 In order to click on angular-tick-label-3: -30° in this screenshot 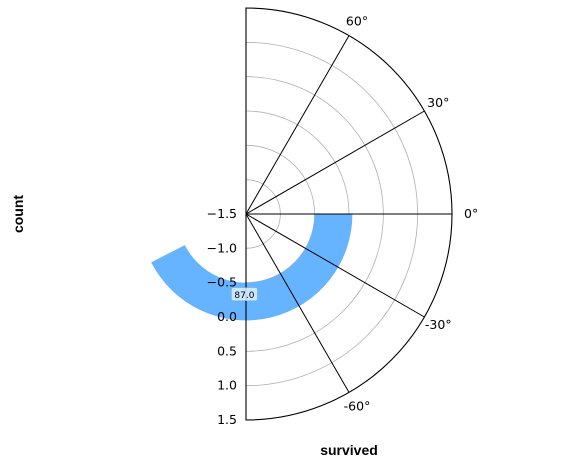, I will do `click(438, 324)`.